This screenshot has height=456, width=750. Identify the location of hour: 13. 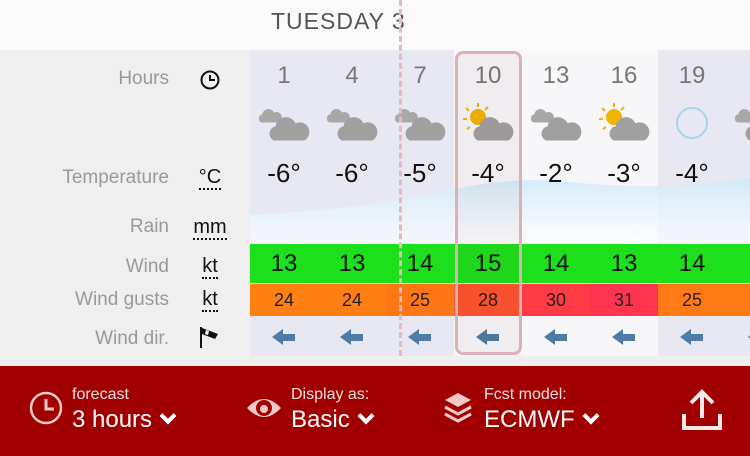
(556, 75).